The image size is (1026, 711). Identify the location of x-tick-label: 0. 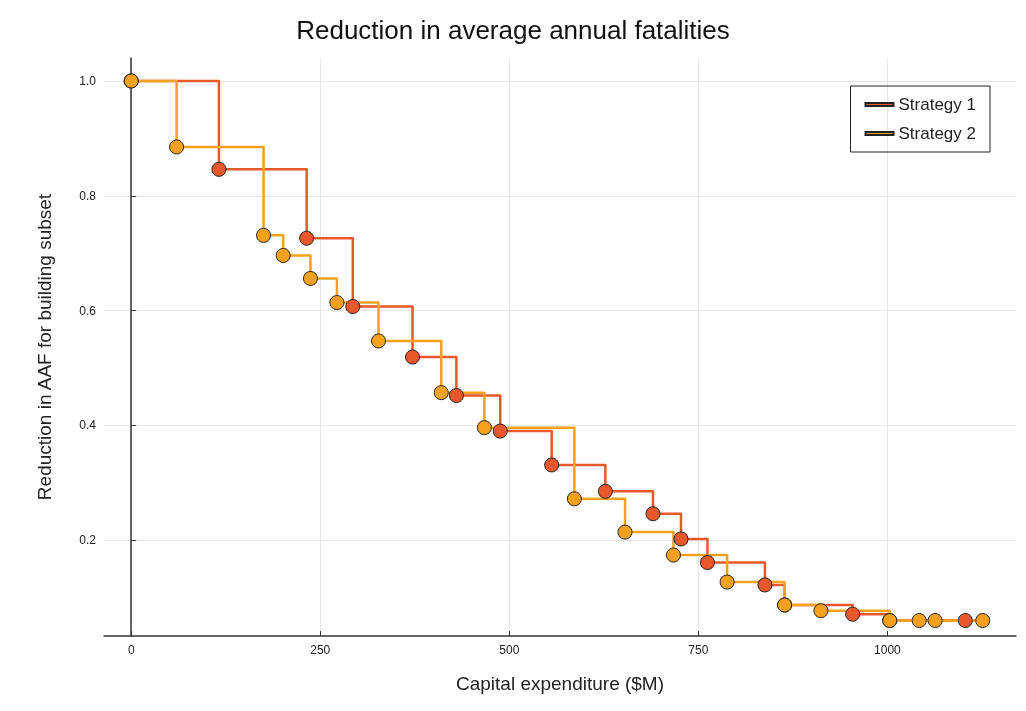
(131, 650).